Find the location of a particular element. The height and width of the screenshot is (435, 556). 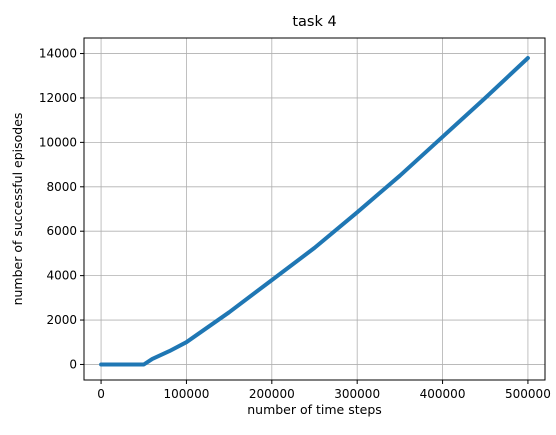

x-tick-label: 100000 is located at coordinates (187, 394).